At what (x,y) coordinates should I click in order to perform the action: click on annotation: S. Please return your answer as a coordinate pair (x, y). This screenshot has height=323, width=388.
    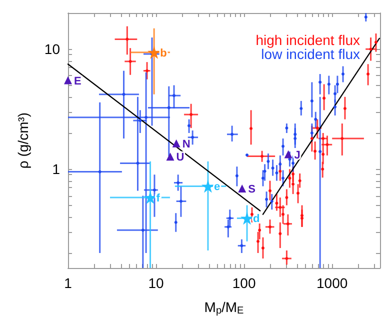
    Looking at the image, I should click on (252, 189).